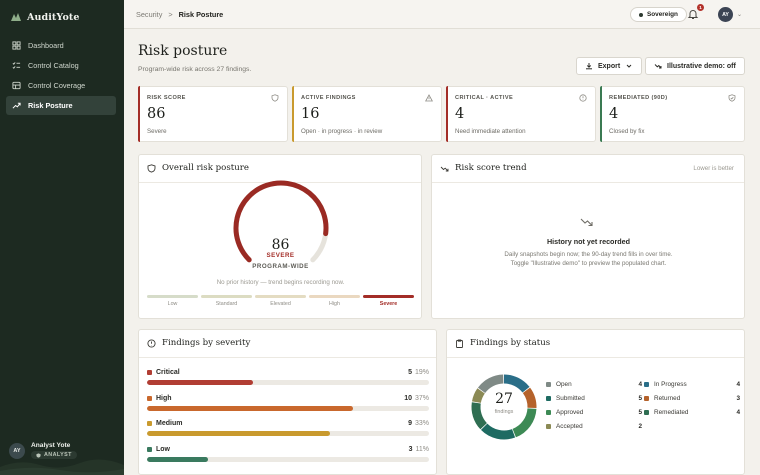 This screenshot has height=475, width=760. I want to click on kpi-label: REMEDIATED (90D), so click(638, 98).